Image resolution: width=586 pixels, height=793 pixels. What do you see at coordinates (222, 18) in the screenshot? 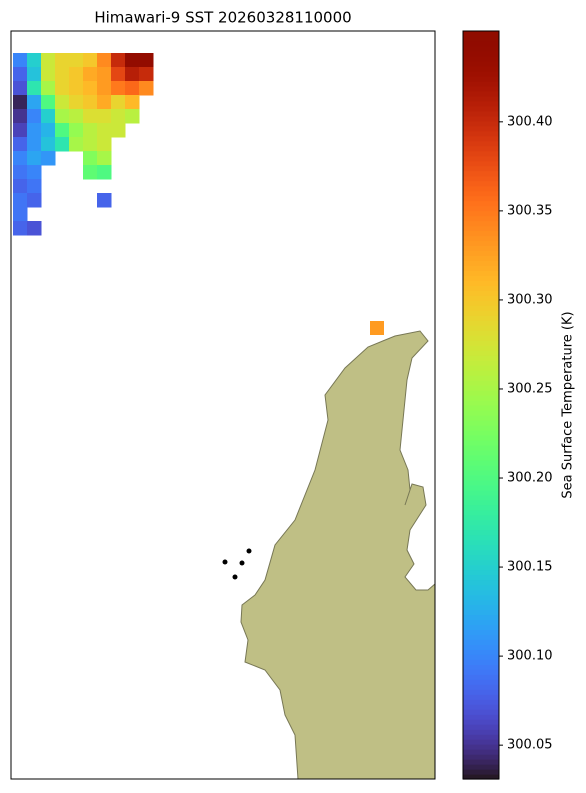
I see `chart-title: Himawari-9 SST 20260328110000` at bounding box center [222, 18].